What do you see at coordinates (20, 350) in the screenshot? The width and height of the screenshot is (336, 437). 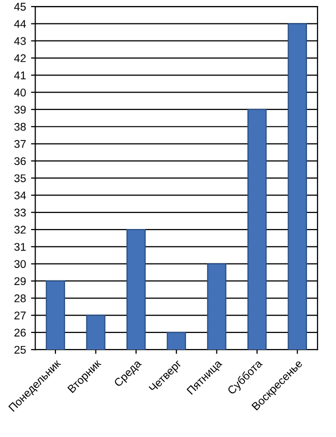 I see `y-tick-label: 25` at bounding box center [20, 350].